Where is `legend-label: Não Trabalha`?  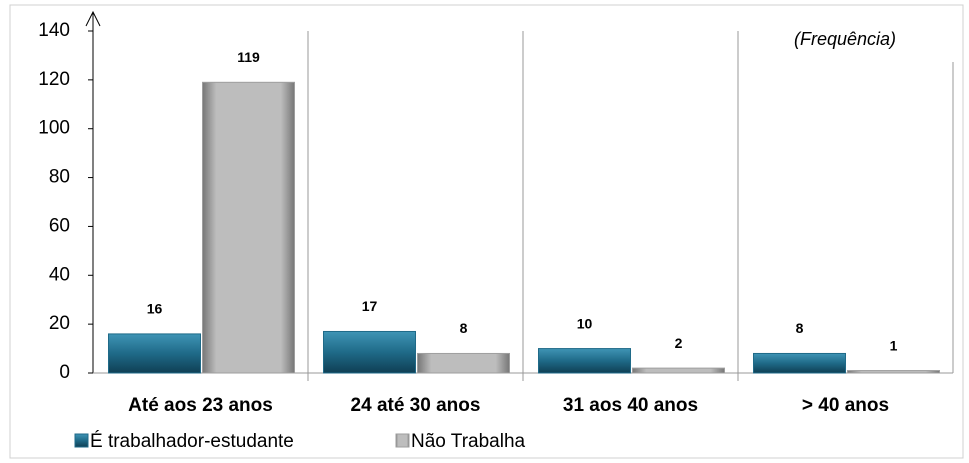 legend-label: Não Trabalha is located at coordinates (468, 441).